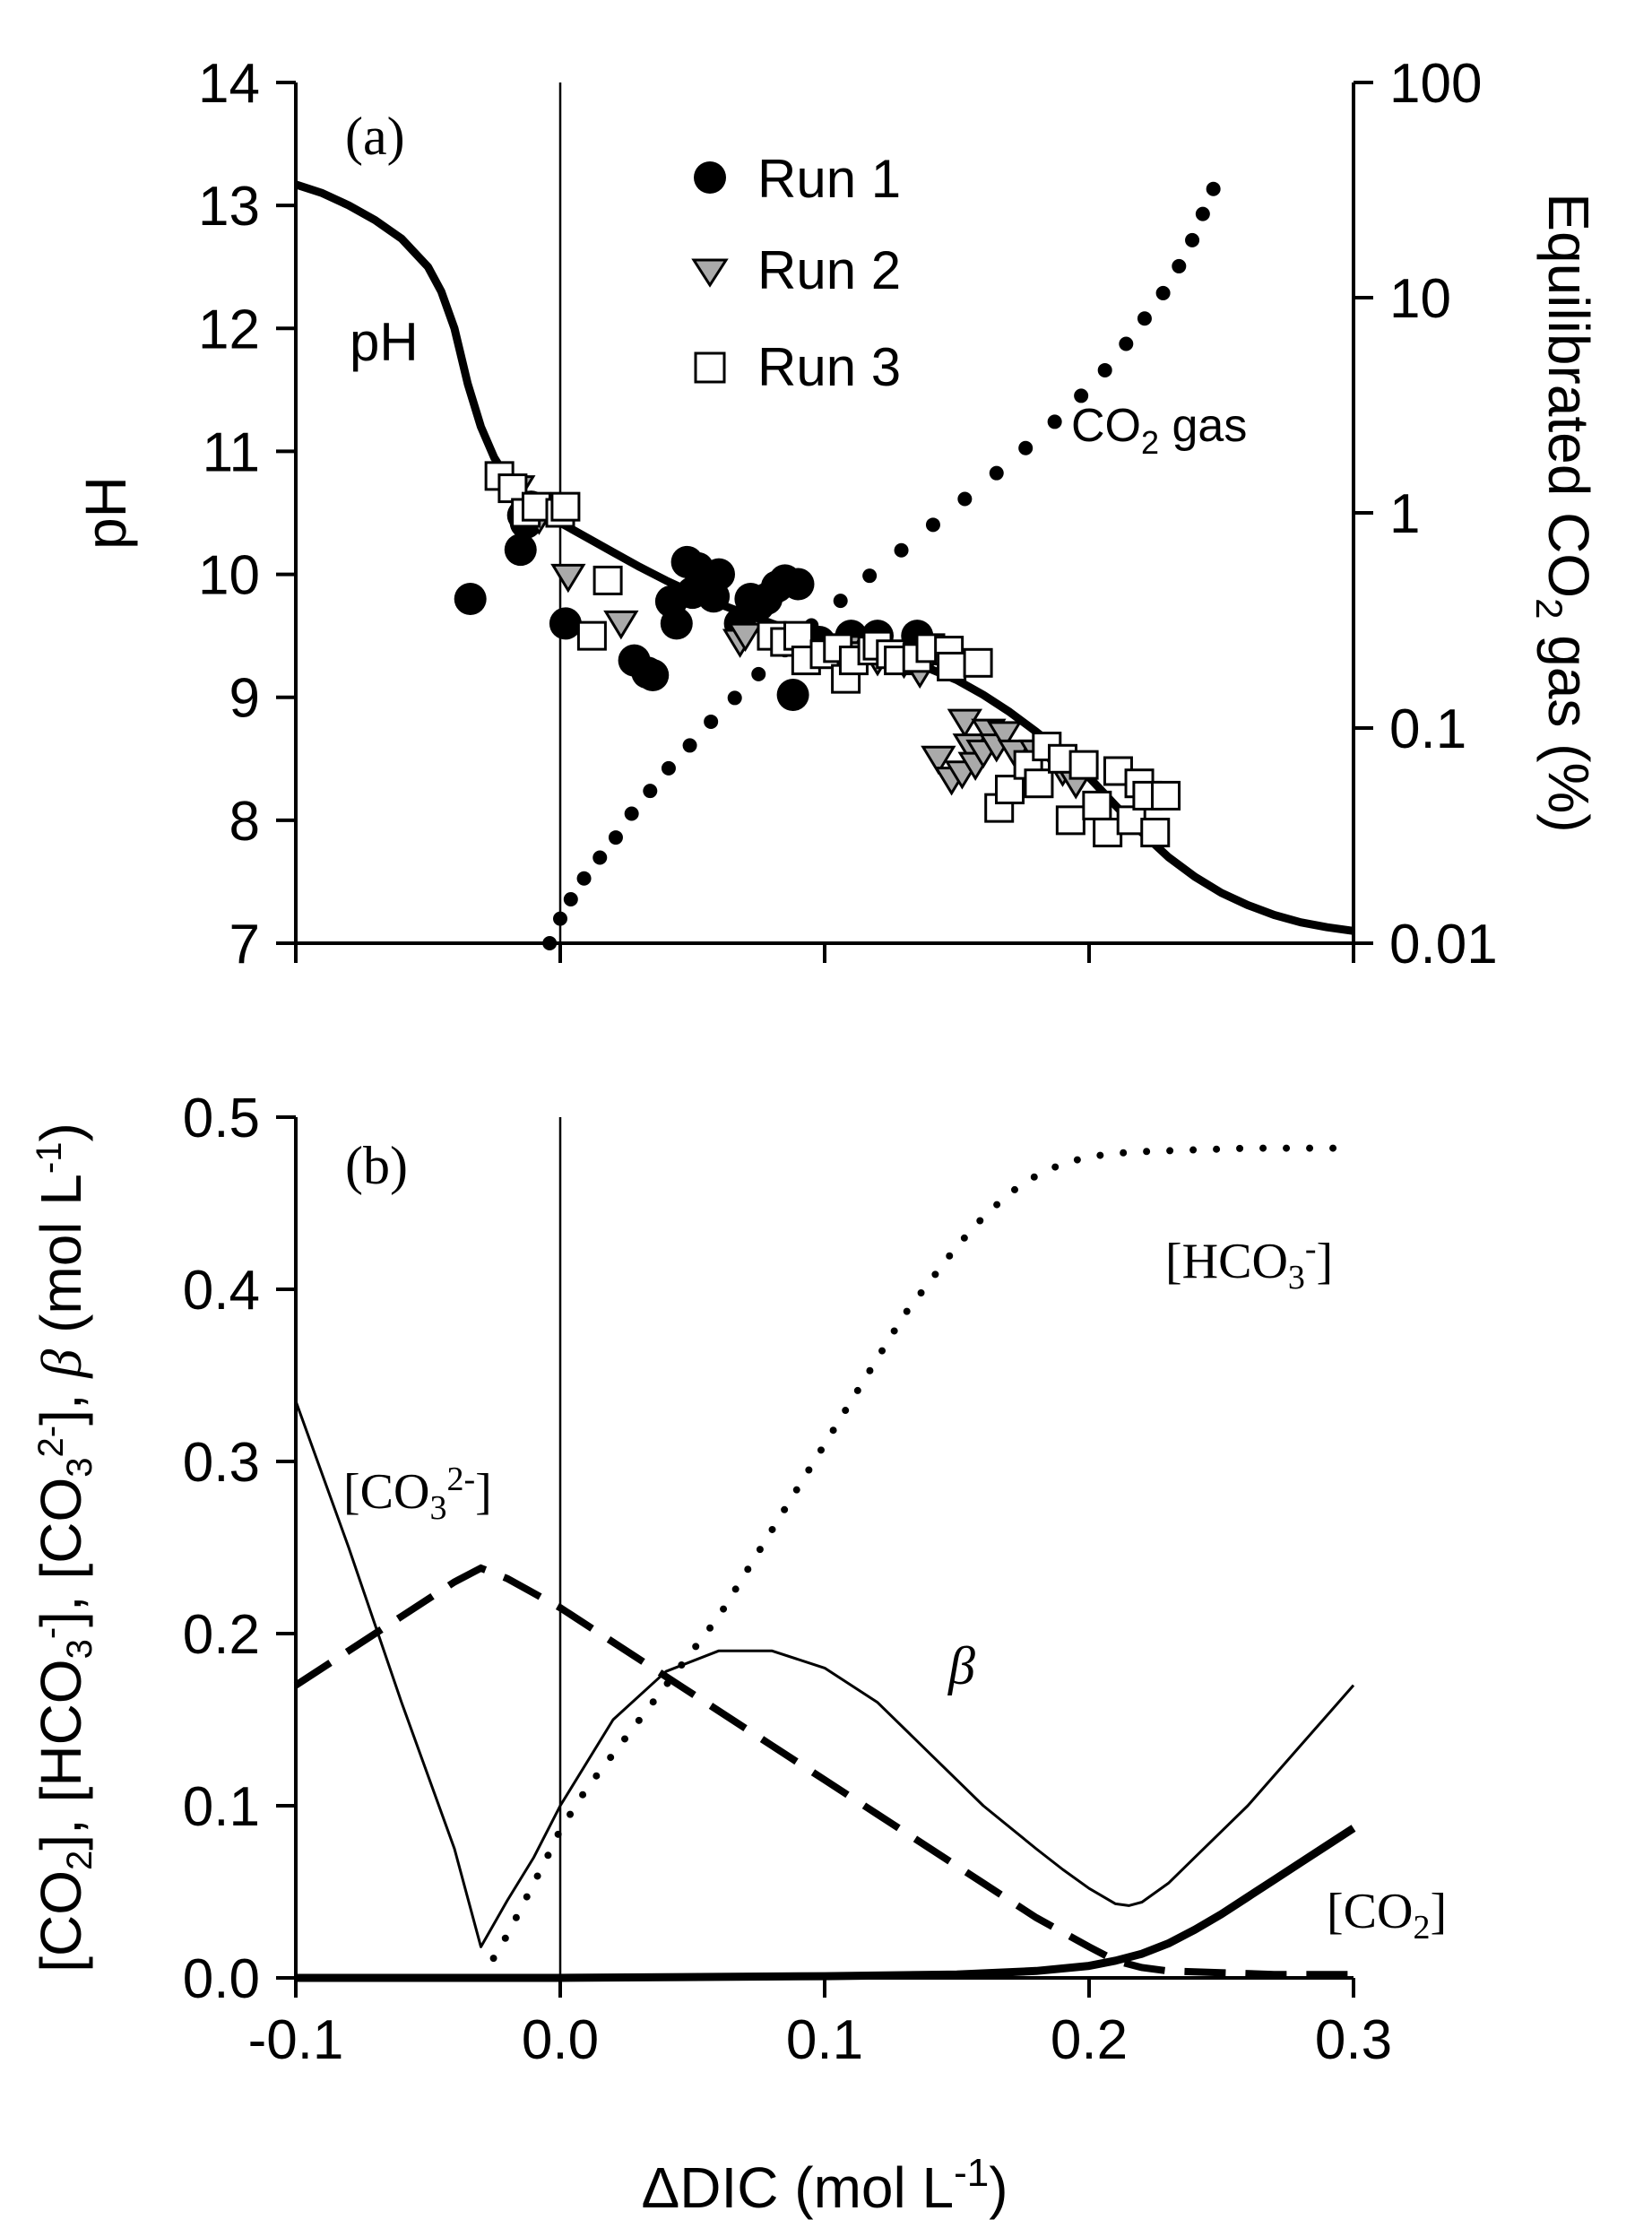 The width and height of the screenshot is (1652, 2237). Describe the element at coordinates (710, 178) in the screenshot. I see `legend-run-1-marker` at that location.